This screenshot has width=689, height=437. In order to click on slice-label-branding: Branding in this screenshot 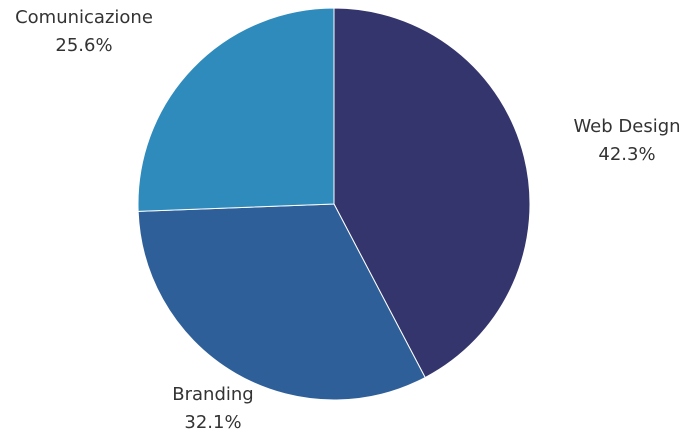, I will do `click(212, 394)`.